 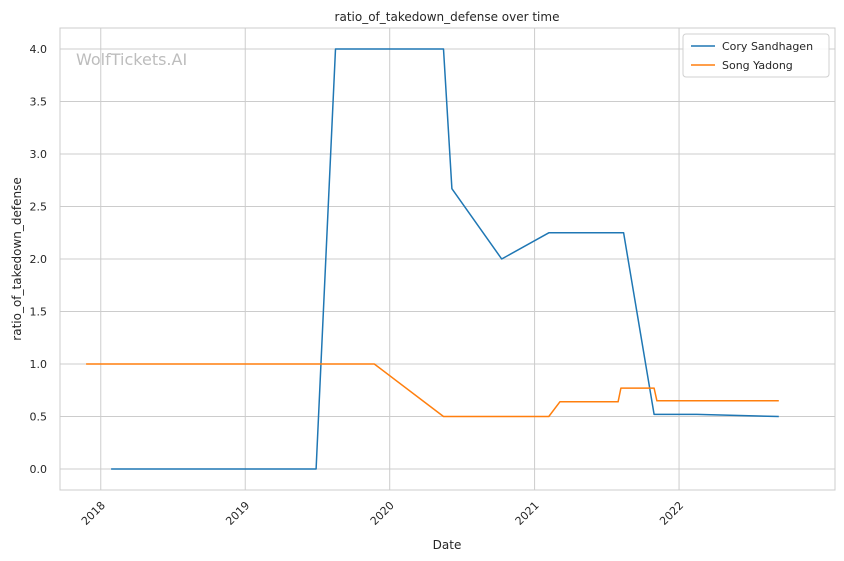 What do you see at coordinates (39, 207) in the screenshot?
I see `y-tick-label: 2.5` at bounding box center [39, 207].